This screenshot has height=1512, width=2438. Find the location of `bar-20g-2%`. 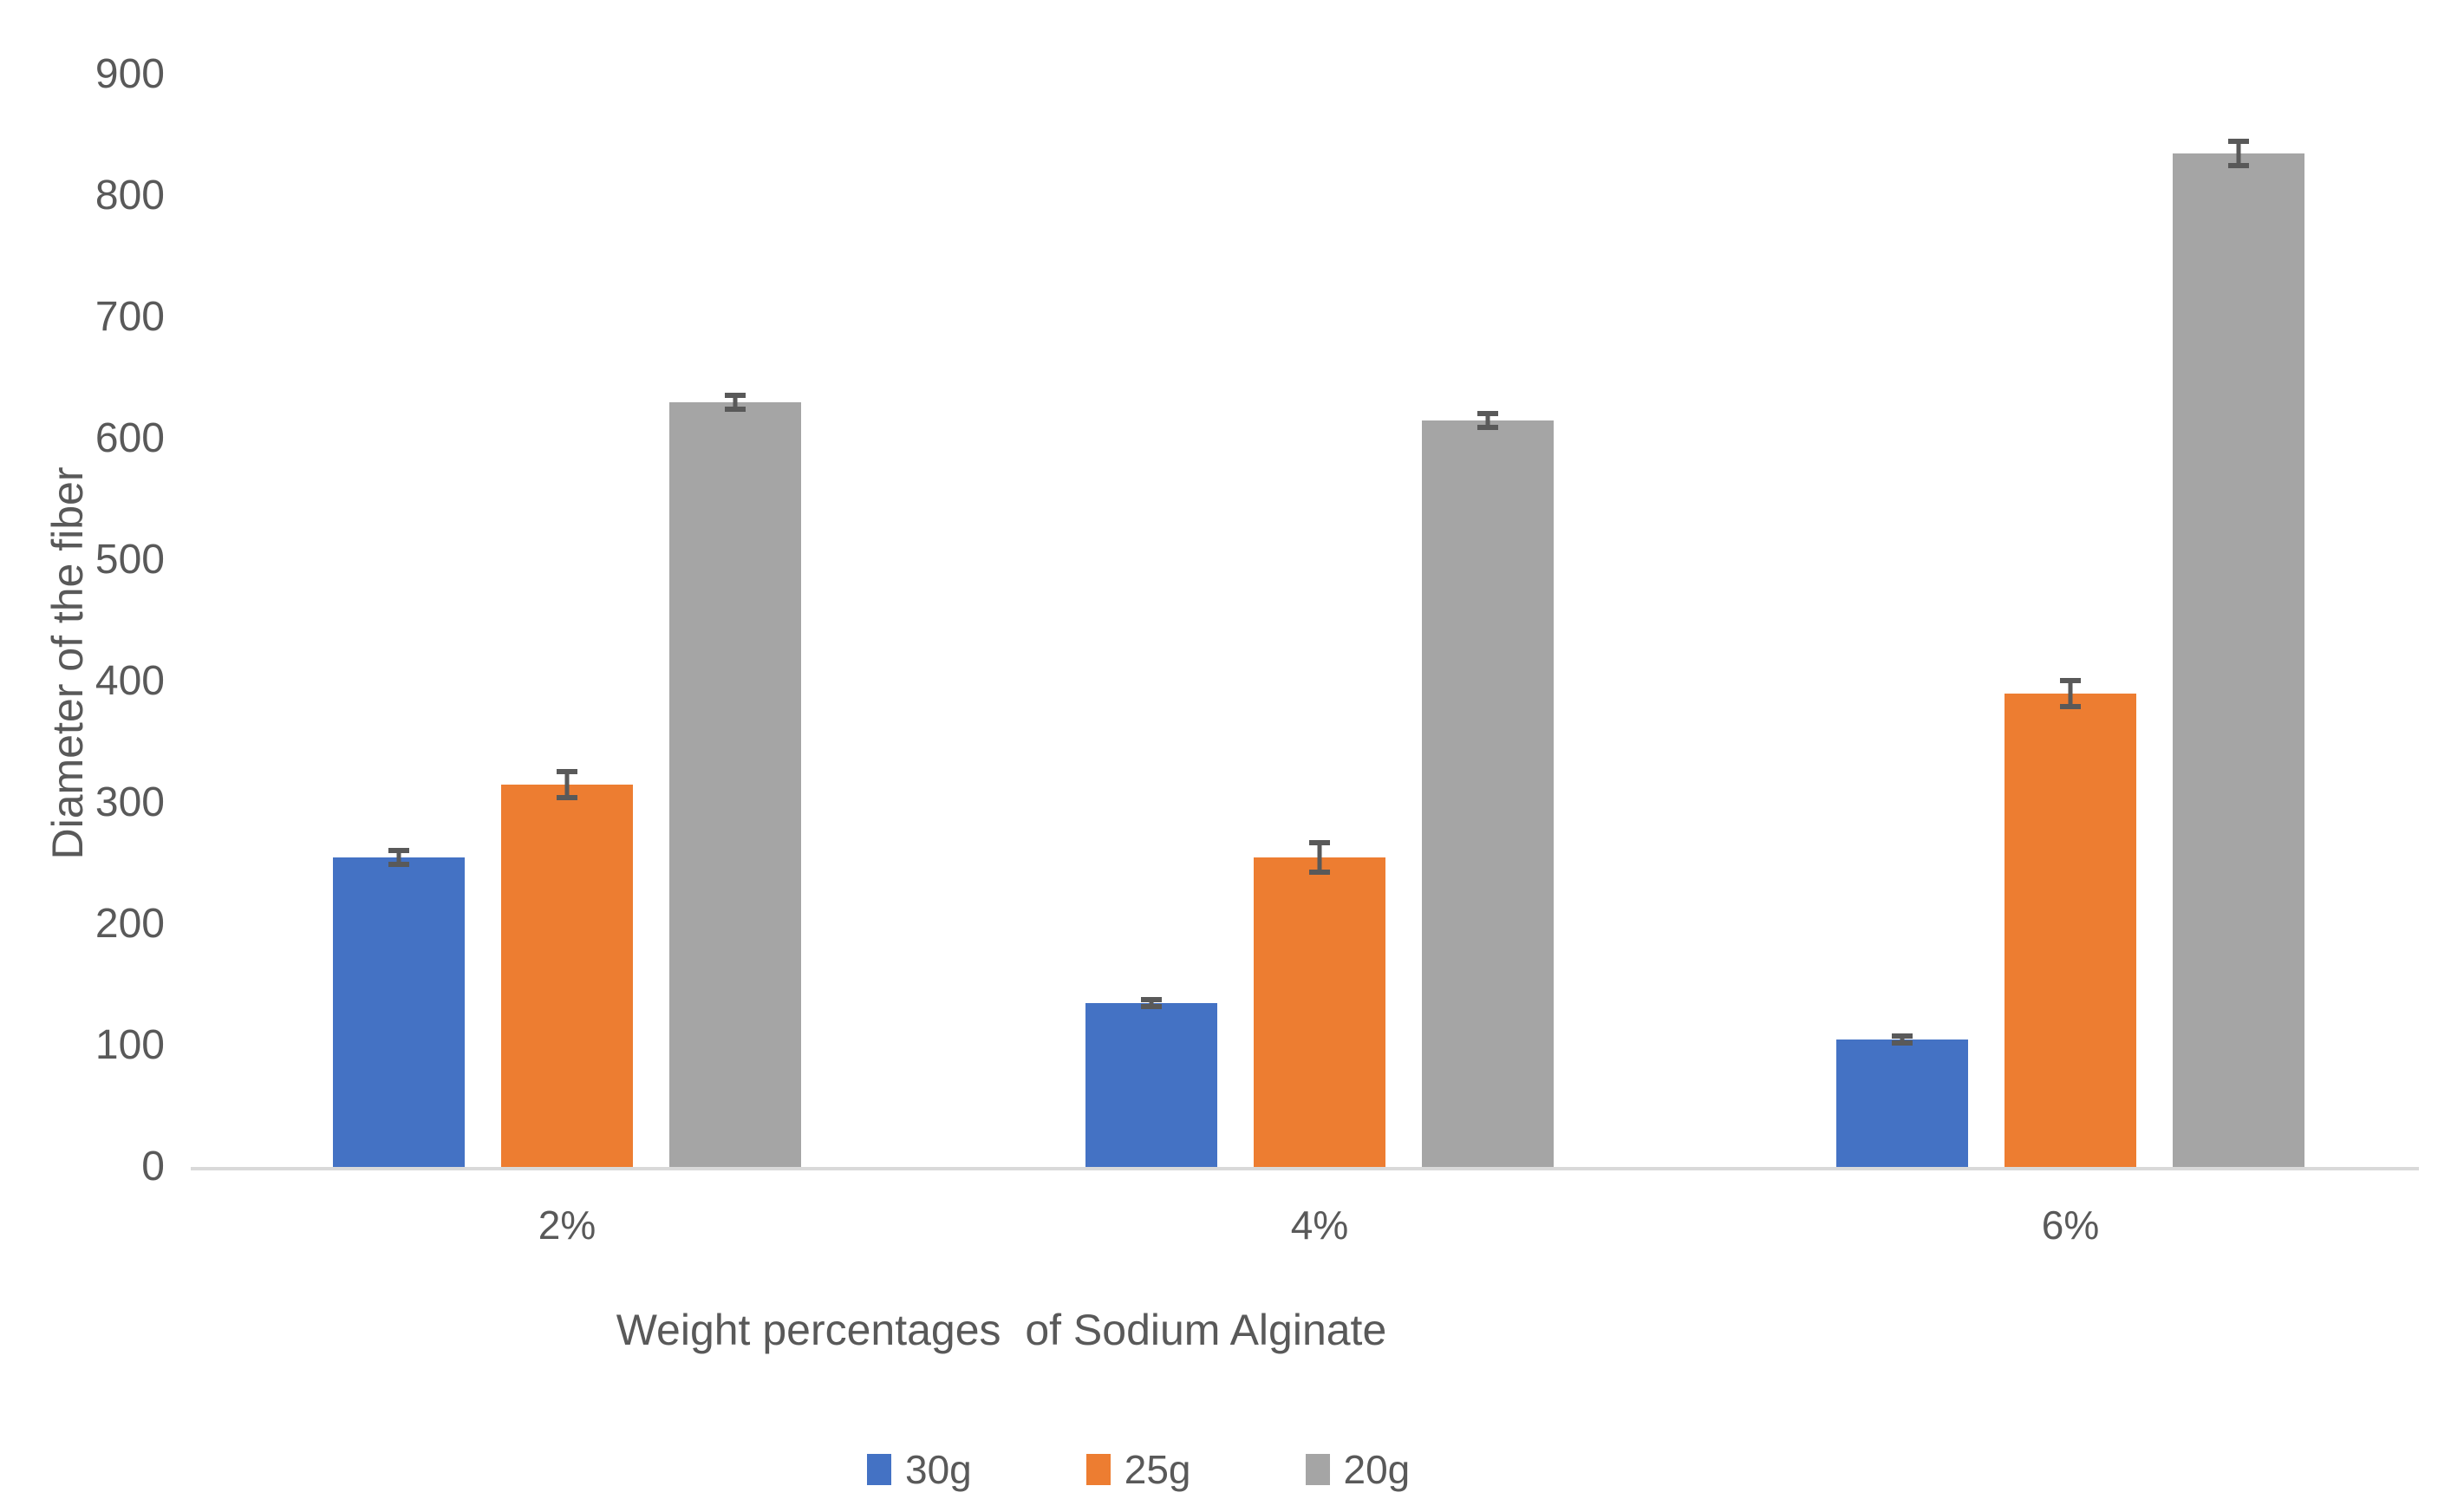

bar-20g-2% is located at coordinates (735, 784).